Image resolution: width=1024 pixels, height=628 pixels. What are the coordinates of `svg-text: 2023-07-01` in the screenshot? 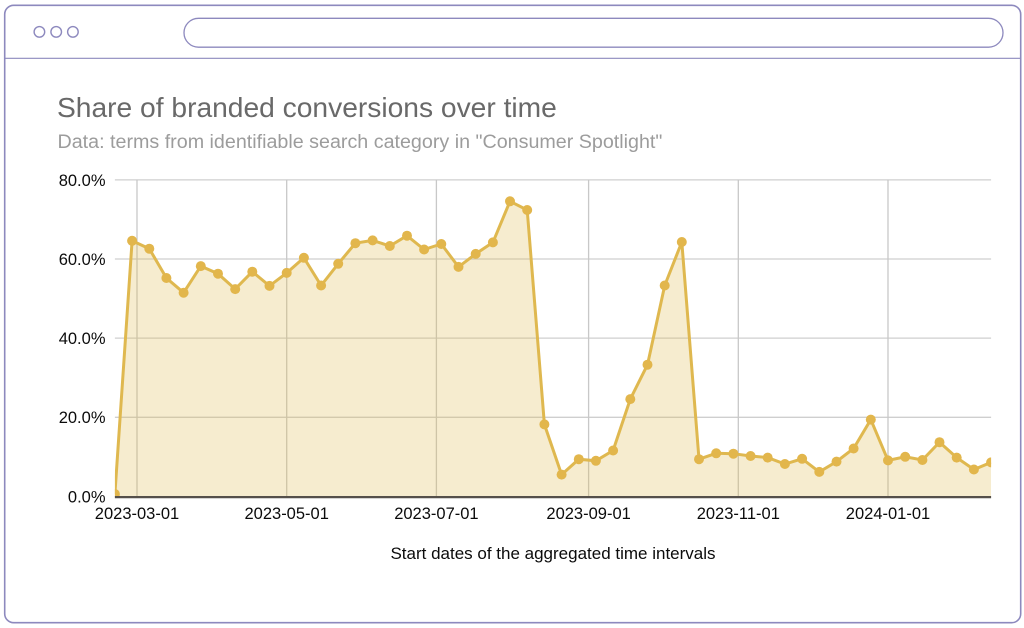 It's located at (436, 514).